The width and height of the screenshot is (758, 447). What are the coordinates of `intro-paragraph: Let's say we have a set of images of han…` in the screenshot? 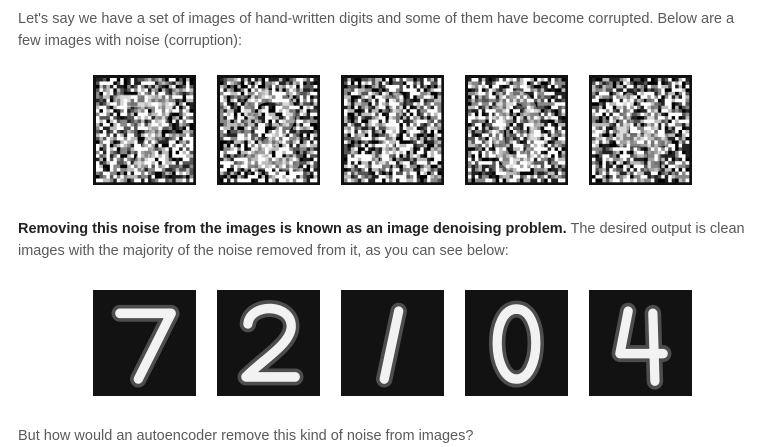 It's located at (376, 30).